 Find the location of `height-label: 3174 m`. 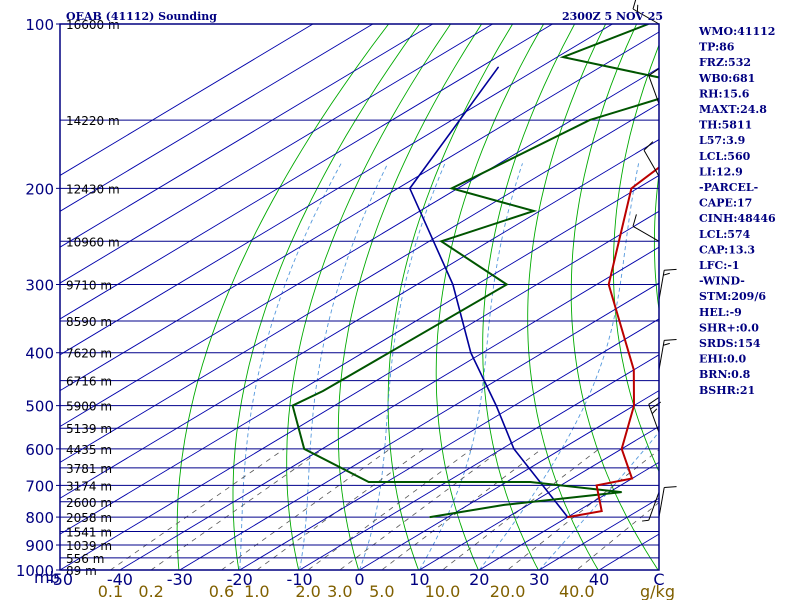

height-label: 3174 m is located at coordinates (89, 486).